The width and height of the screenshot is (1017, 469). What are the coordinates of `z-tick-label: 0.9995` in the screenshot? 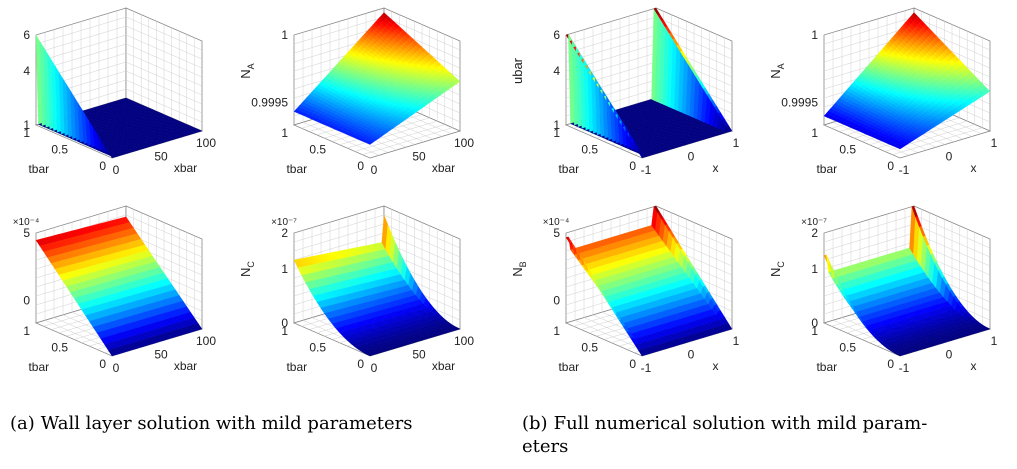 It's located at (269, 103).